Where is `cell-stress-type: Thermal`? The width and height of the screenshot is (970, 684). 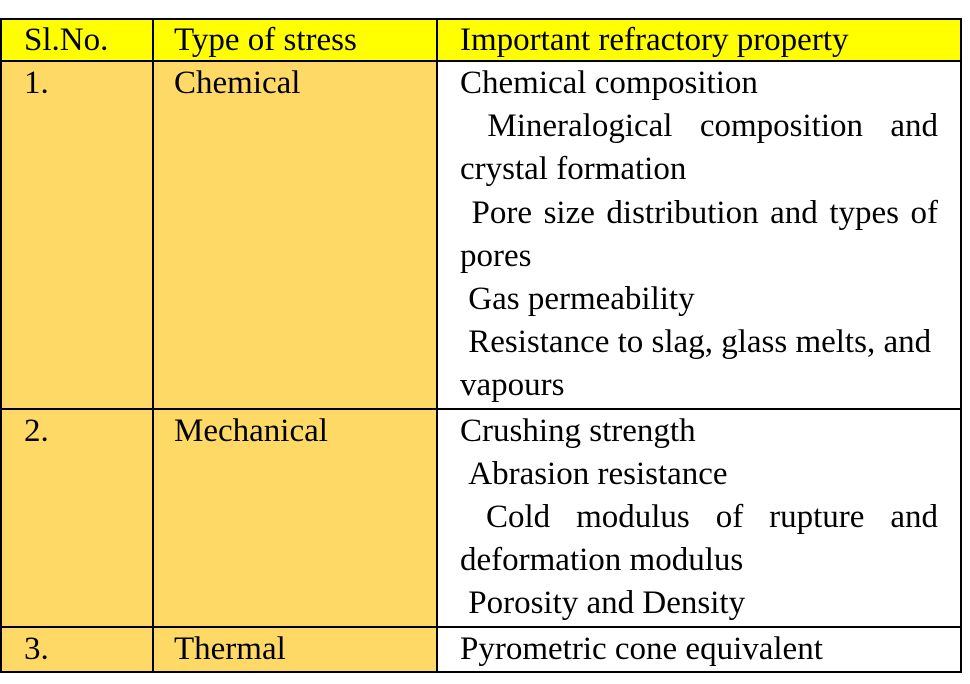 cell-stress-type: Thermal is located at coordinates (295, 649).